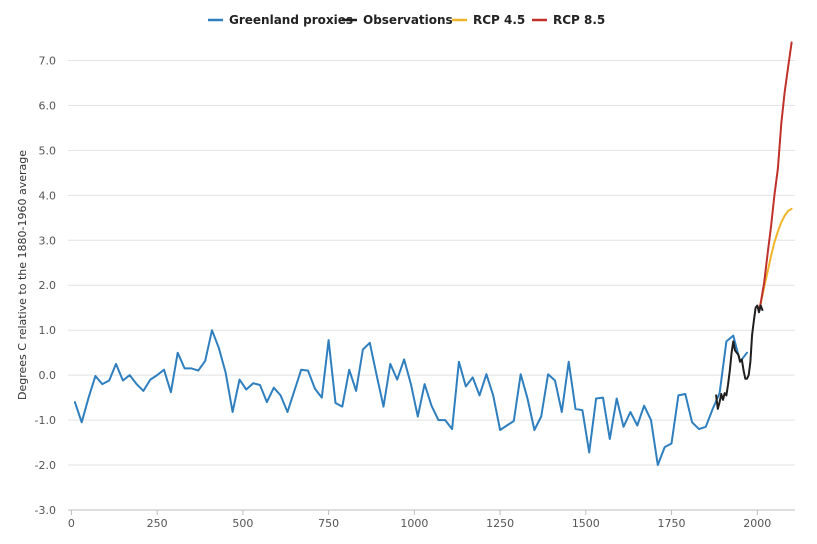 The width and height of the screenshot is (817, 544). I want to click on legend-item-observations: Observations, so click(397, 20).